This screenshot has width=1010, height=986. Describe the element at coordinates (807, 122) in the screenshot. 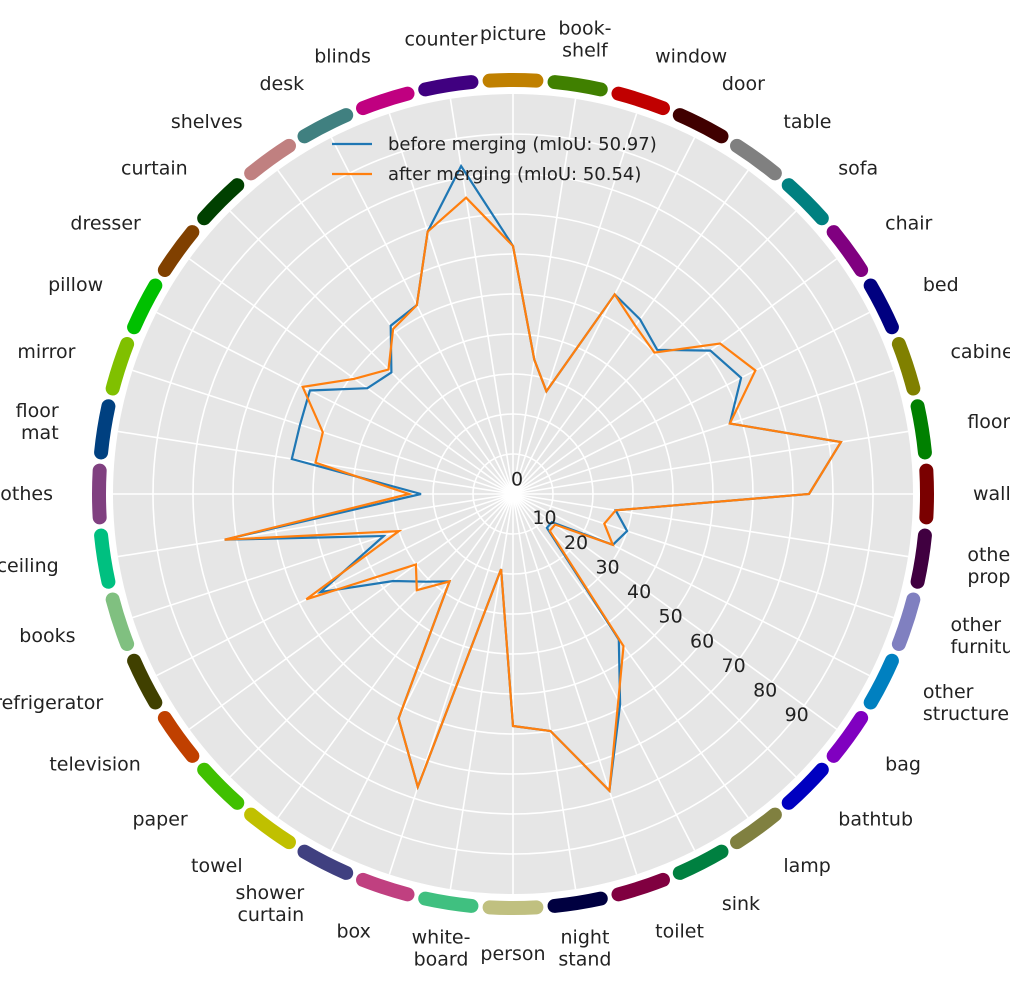

I see `category-label: table` at that location.